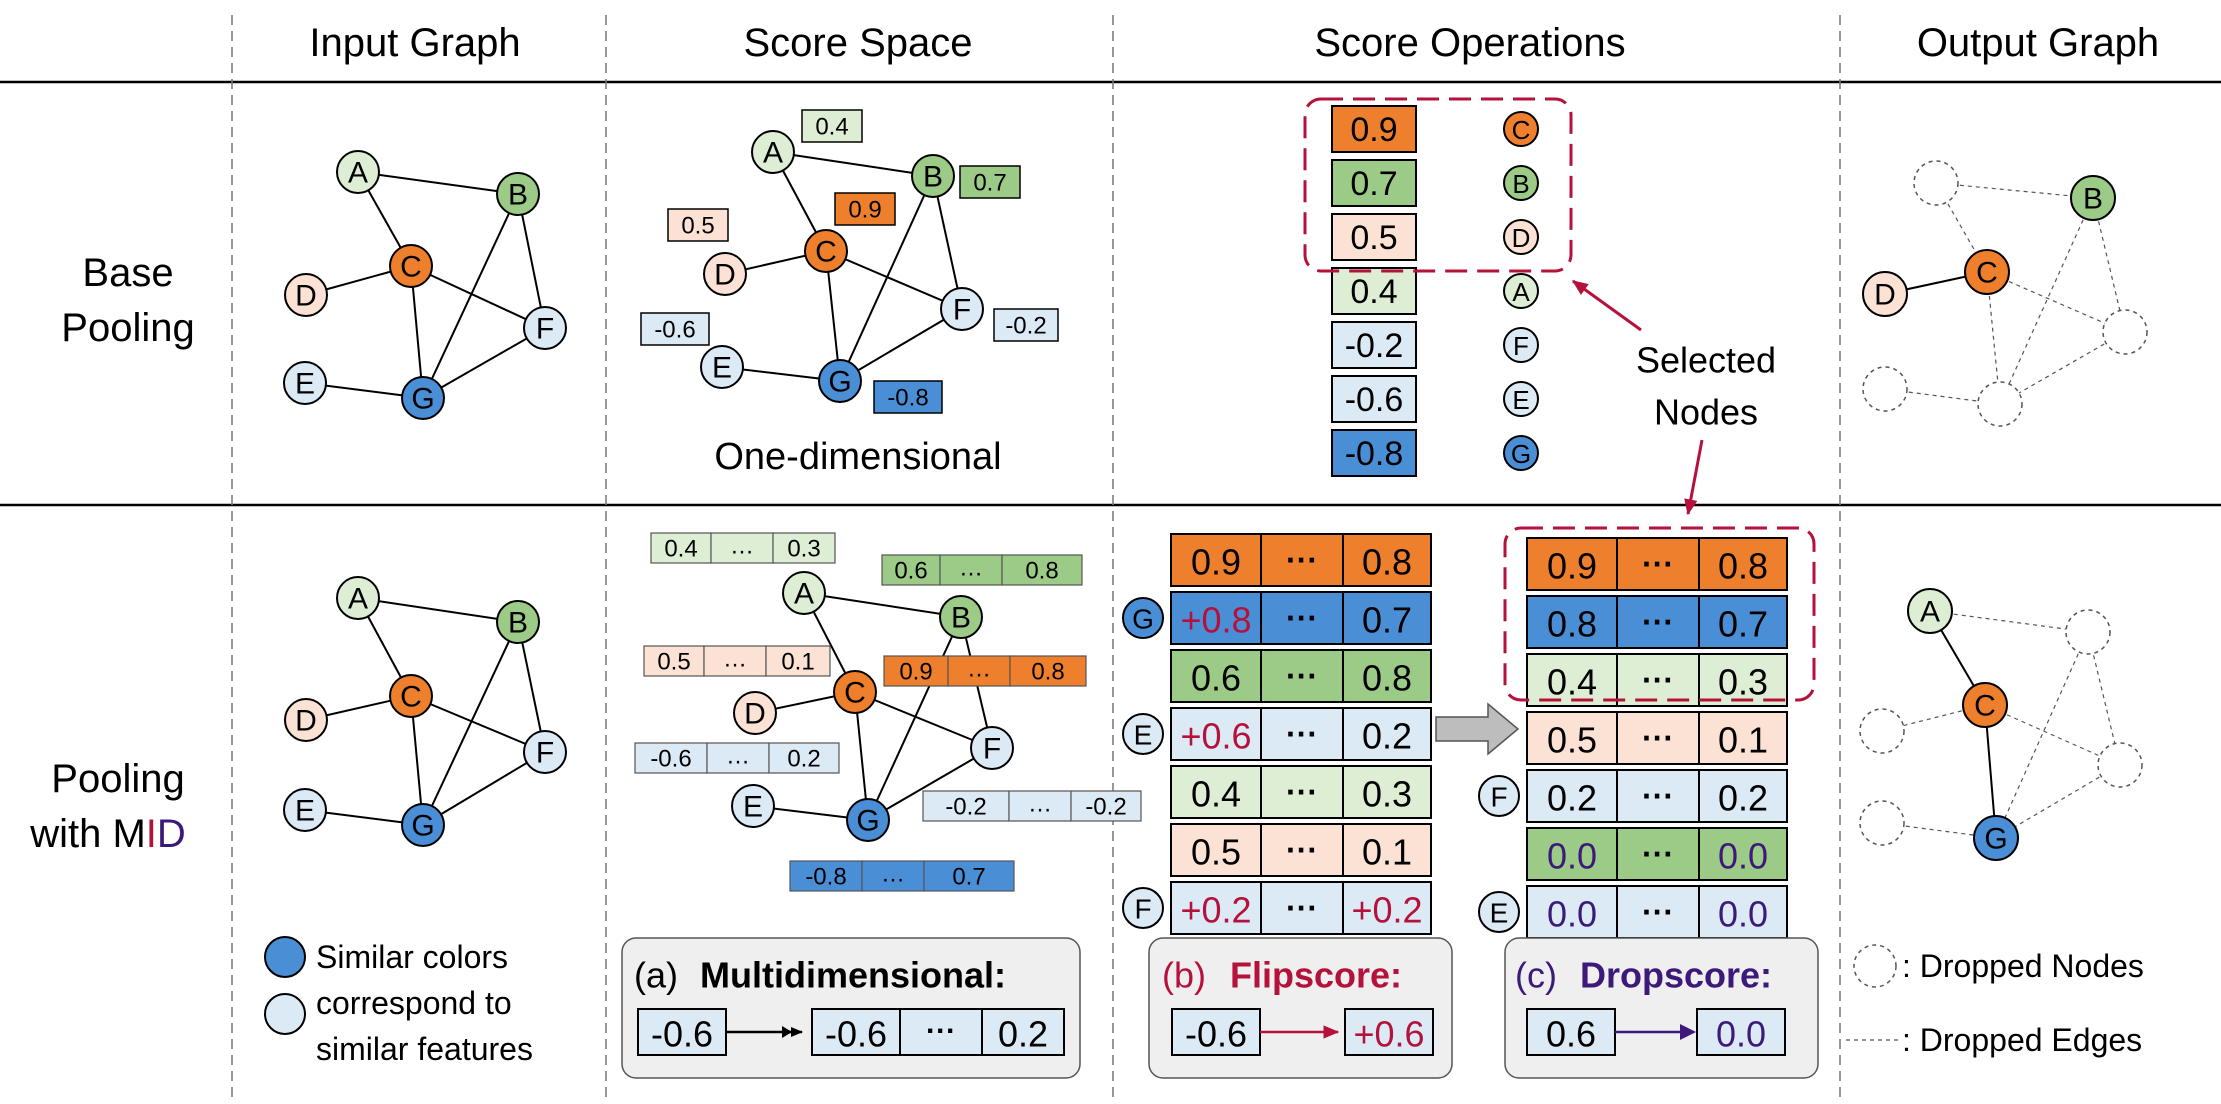 The width and height of the screenshot is (2221, 1104). What do you see at coordinates (484, 363) in the screenshot?
I see `base-input-edge-FG` at bounding box center [484, 363].